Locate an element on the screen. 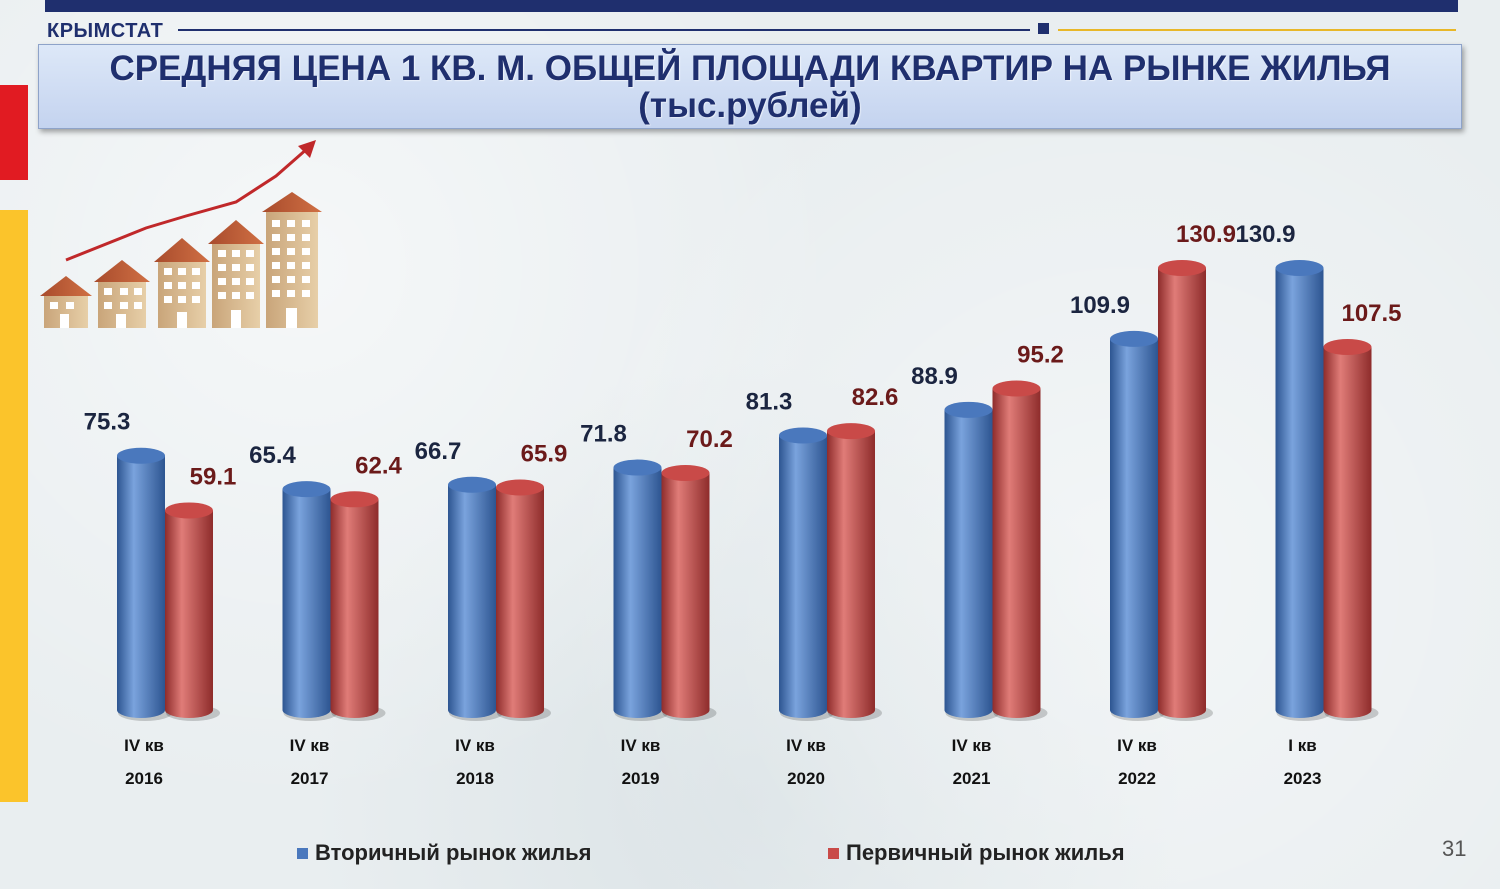  bar-primary-2022 is located at coordinates (1185, 490).